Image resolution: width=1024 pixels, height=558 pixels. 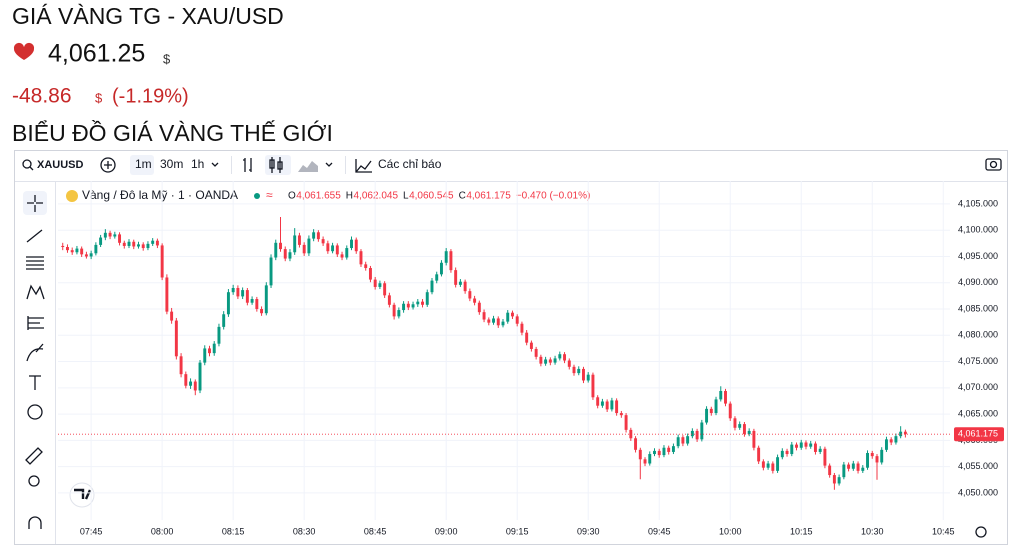 What do you see at coordinates (978, 434) in the screenshot?
I see `last-price-label: 4,061.175` at bounding box center [978, 434].